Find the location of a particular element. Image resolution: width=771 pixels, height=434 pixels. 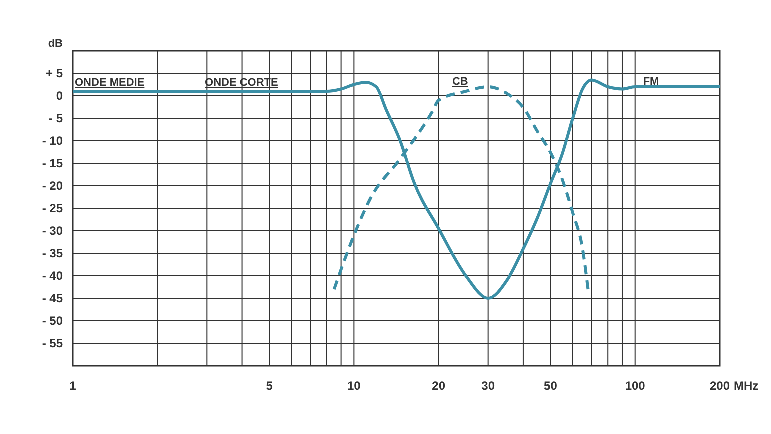

y-tick-label: - 50 is located at coordinates (53, 321).